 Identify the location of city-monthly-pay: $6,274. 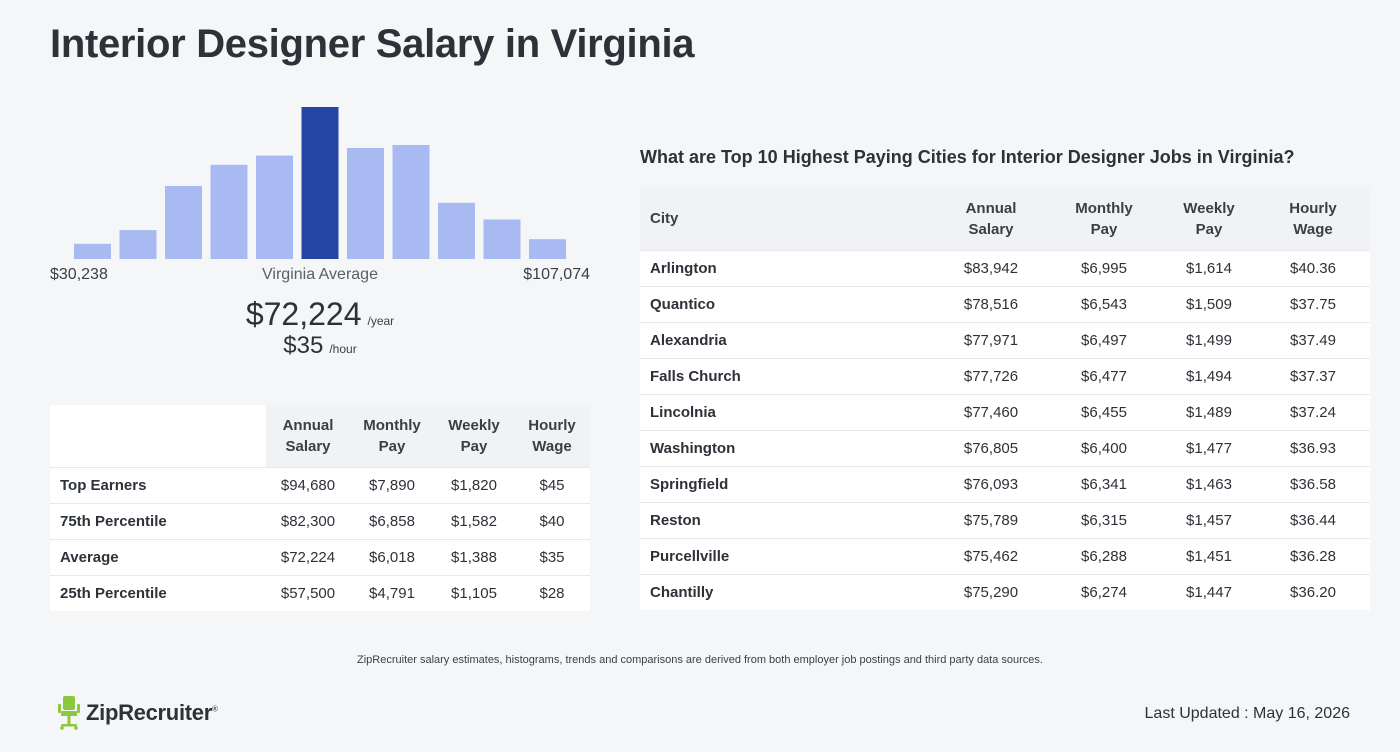
(1104, 591).